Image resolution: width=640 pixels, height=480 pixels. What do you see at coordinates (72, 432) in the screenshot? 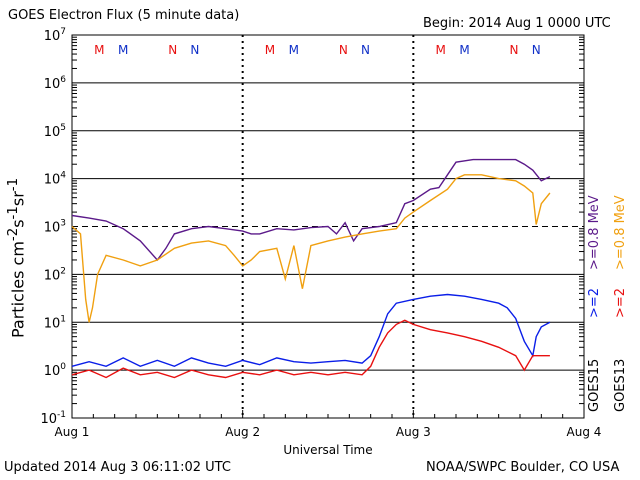
I see `x-tick-label: Aug 1` at bounding box center [72, 432].